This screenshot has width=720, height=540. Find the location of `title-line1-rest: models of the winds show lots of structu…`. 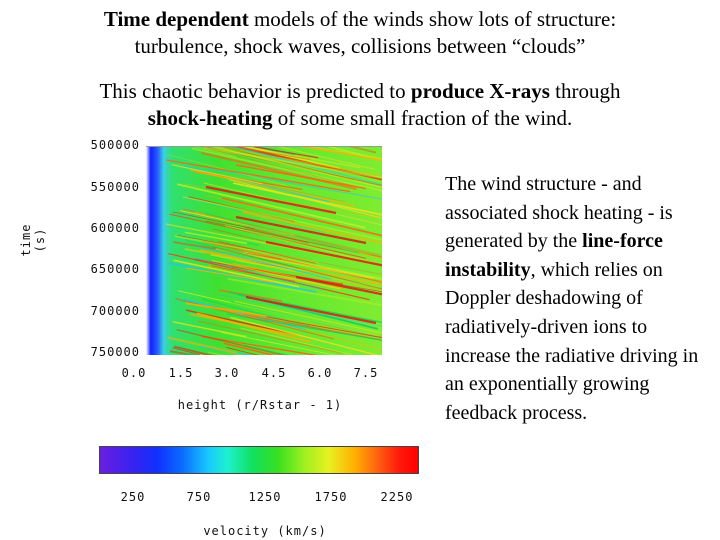

title-line1-rest: models of the winds show lots of structu… is located at coordinates (432, 19).